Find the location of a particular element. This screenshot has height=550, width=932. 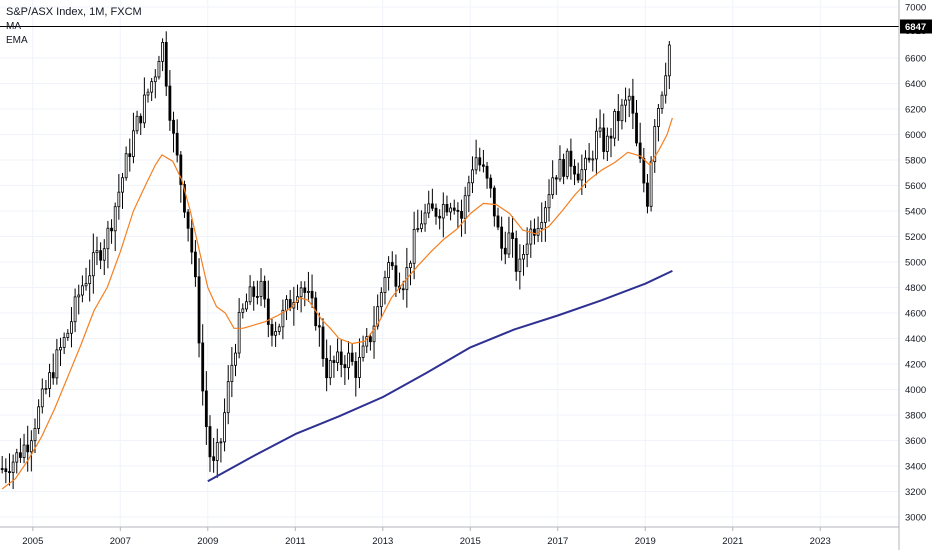

x-tick-label: 2019 is located at coordinates (645, 541).